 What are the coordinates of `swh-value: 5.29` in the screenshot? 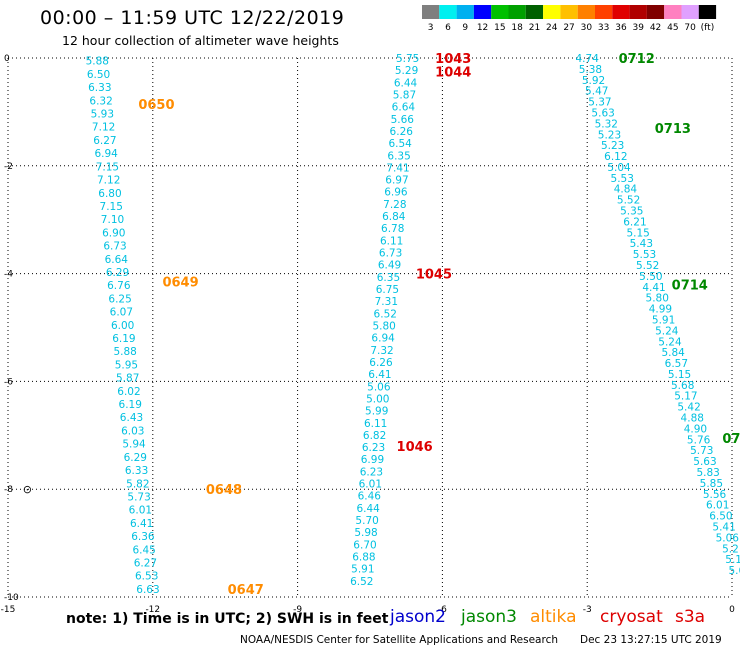 It's located at (406, 71).